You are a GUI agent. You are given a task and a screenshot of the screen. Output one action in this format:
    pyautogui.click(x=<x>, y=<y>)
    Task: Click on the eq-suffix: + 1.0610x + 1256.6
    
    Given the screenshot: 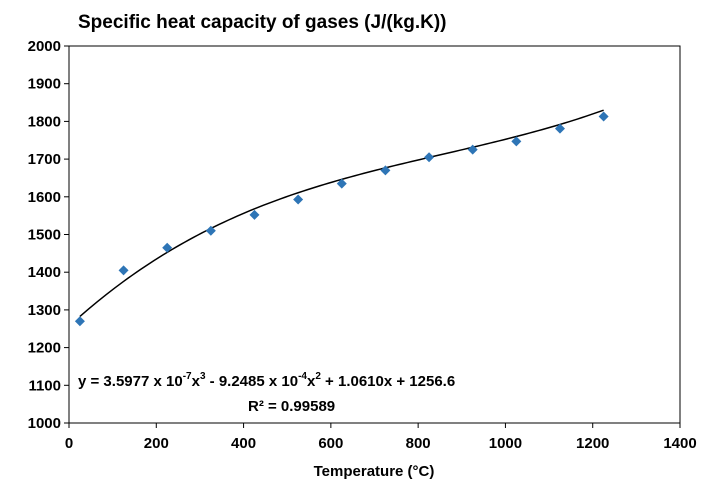 What is the action you would take?
    pyautogui.click(x=388, y=381)
    